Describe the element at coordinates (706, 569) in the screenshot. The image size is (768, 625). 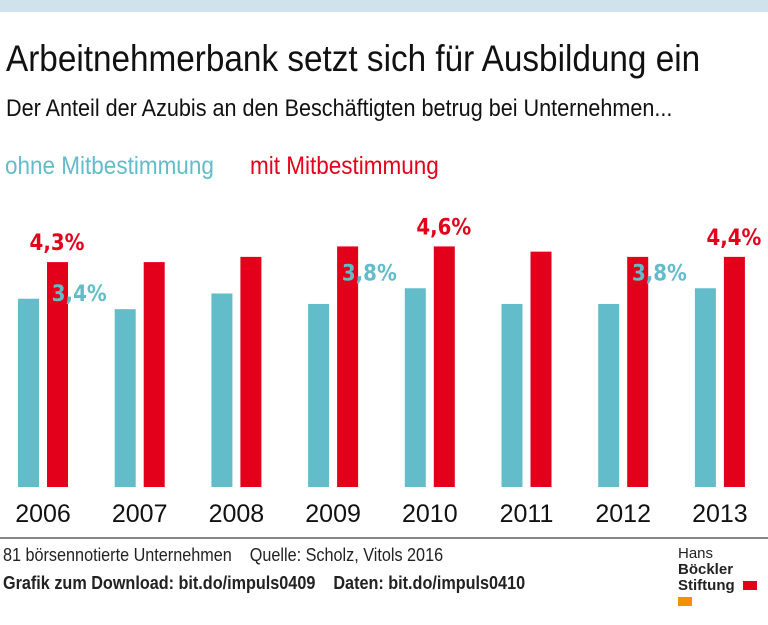
I see `logo-text-bold: Böckler` at that location.